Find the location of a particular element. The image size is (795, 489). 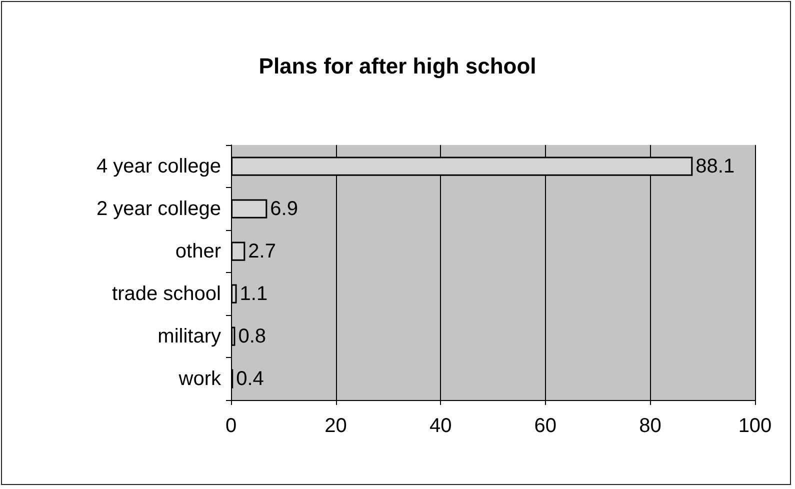

y-tick-label: trade school is located at coordinates (166, 293).